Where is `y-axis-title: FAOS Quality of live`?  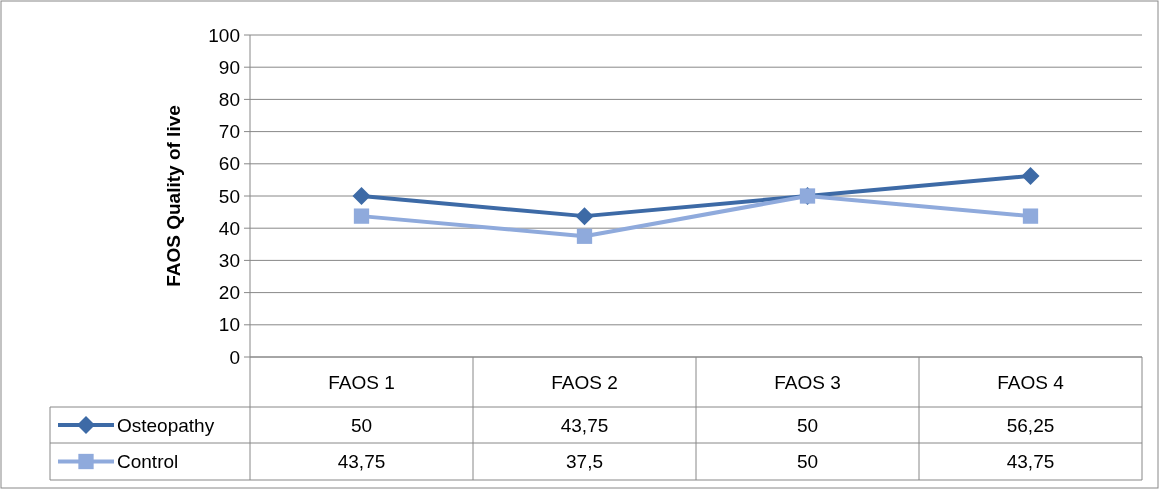
y-axis-title: FAOS Quality of live is located at coordinates (173, 196).